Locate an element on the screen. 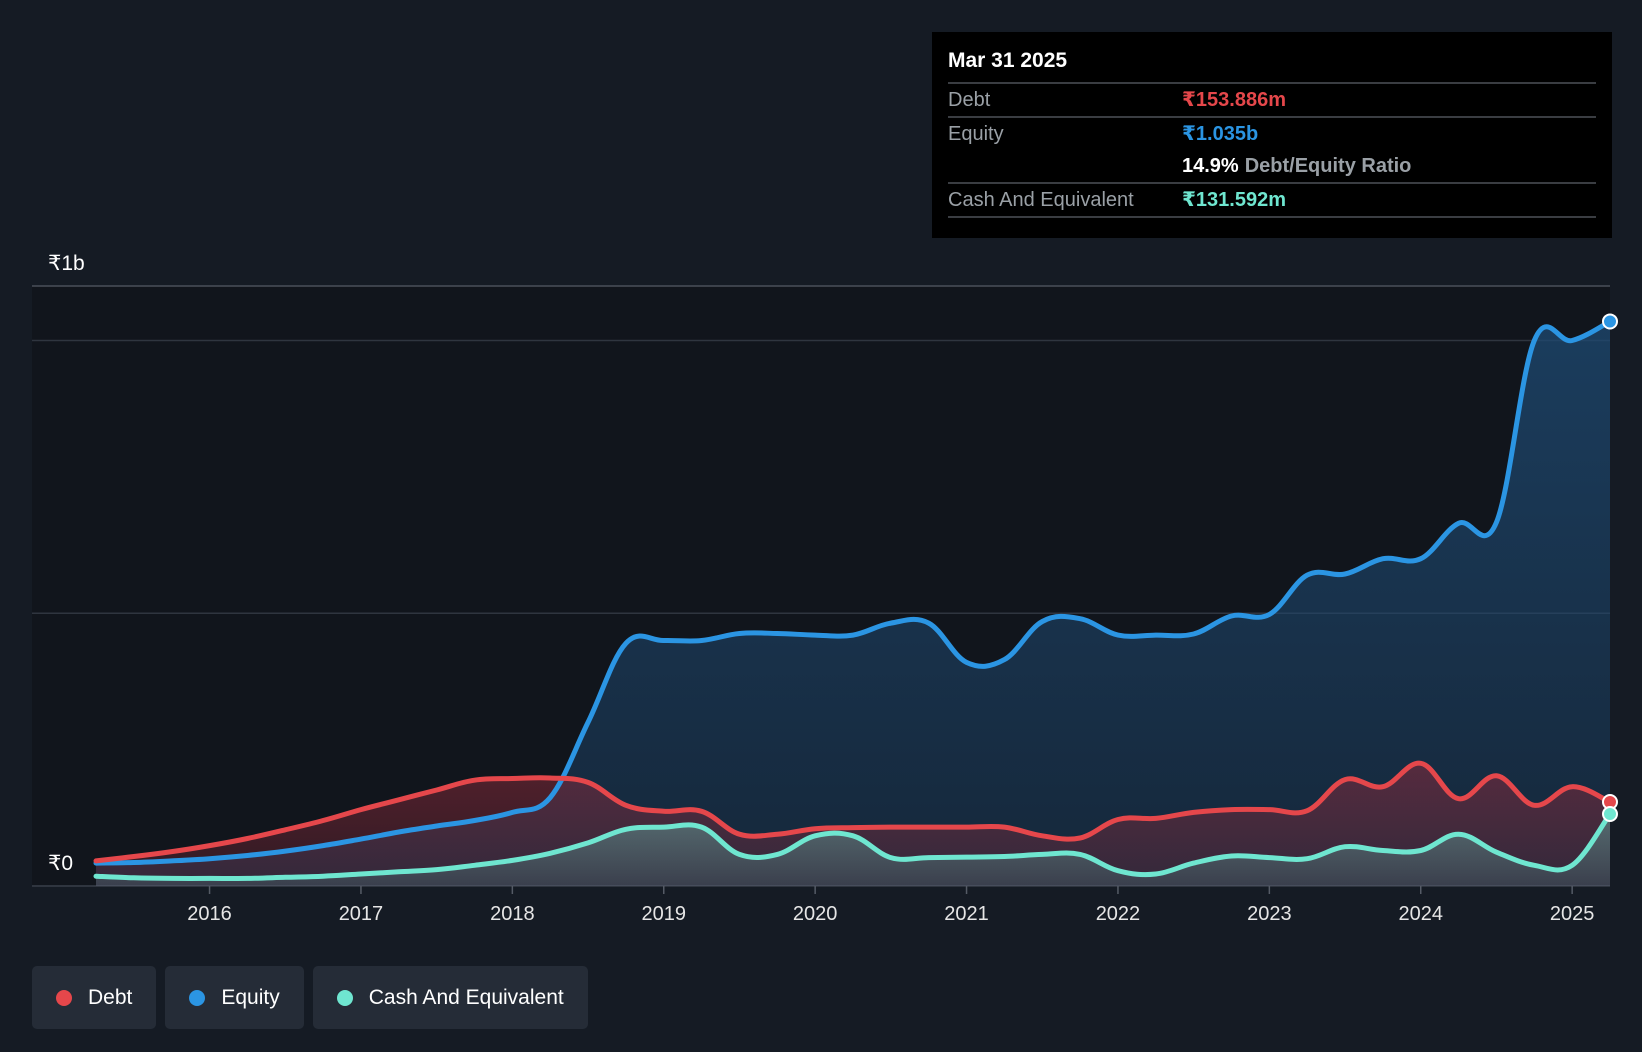 The width and height of the screenshot is (1642, 1052). tooltip-debt-value: ₹153.886m is located at coordinates (1234, 100).